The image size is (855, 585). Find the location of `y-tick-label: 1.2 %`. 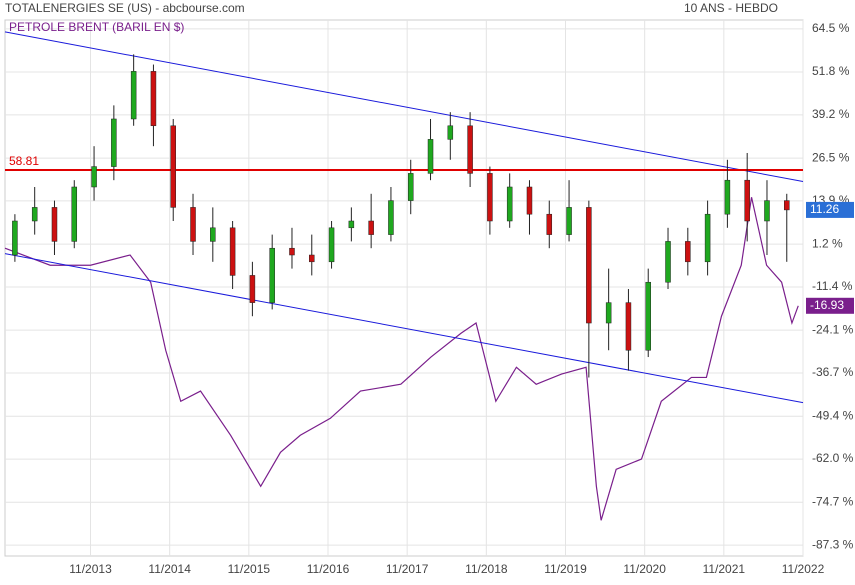

y-tick-label: 1.2 % is located at coordinates (827, 243).